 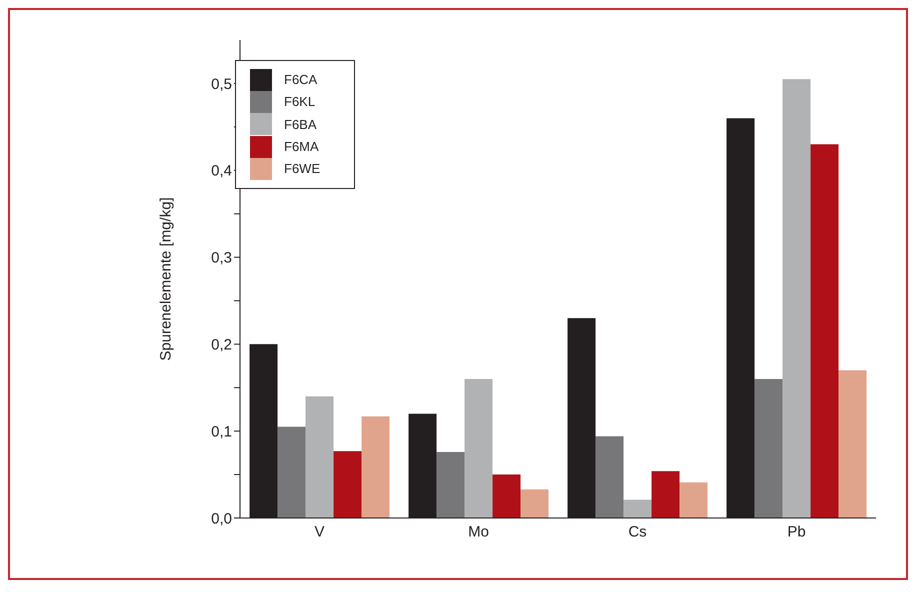 What do you see at coordinates (221, 258) in the screenshot?
I see `y-tick-label: 0,3` at bounding box center [221, 258].